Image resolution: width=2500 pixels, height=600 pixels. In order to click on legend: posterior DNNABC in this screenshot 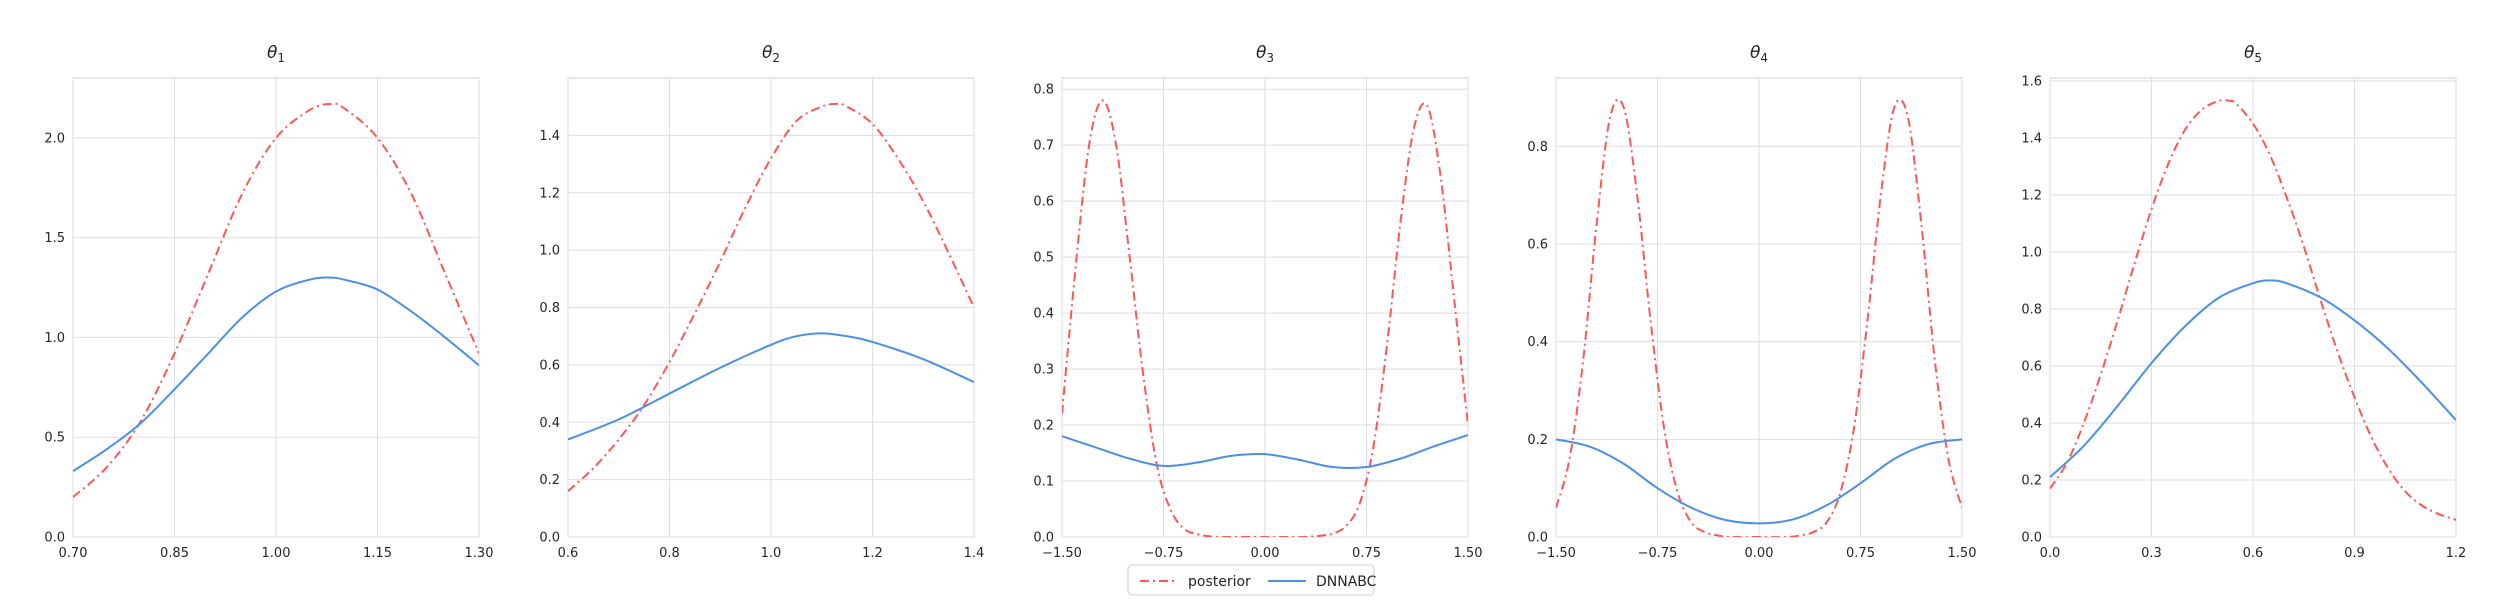, I will do `click(1252, 580)`.